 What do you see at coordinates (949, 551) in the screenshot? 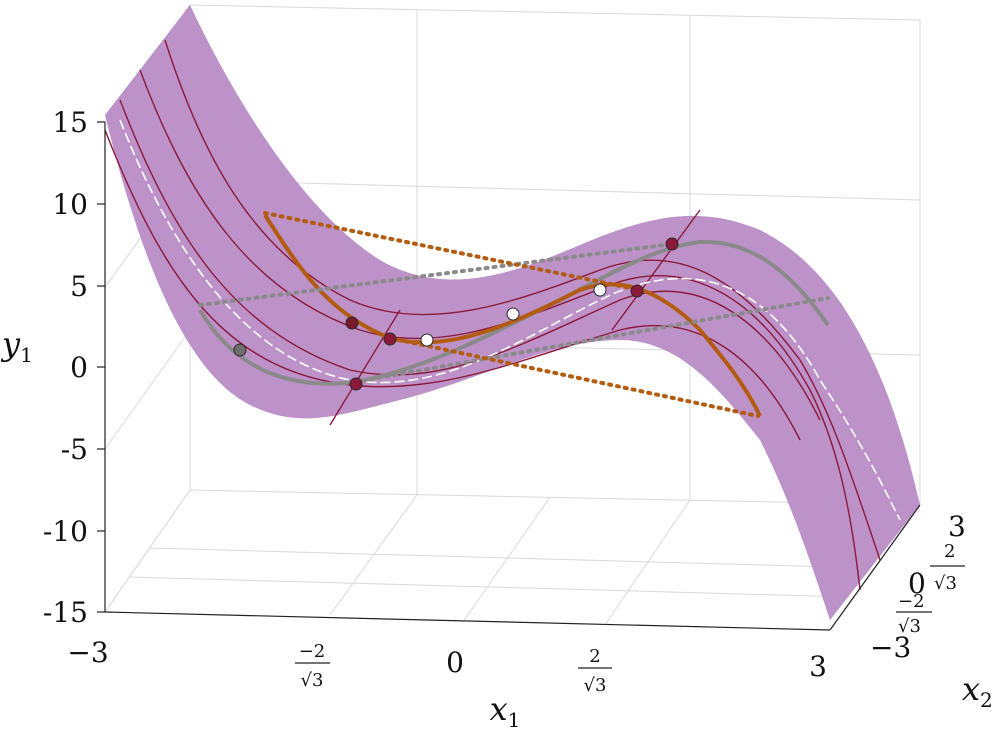
I see `y-tick-2-num: 2` at bounding box center [949, 551].